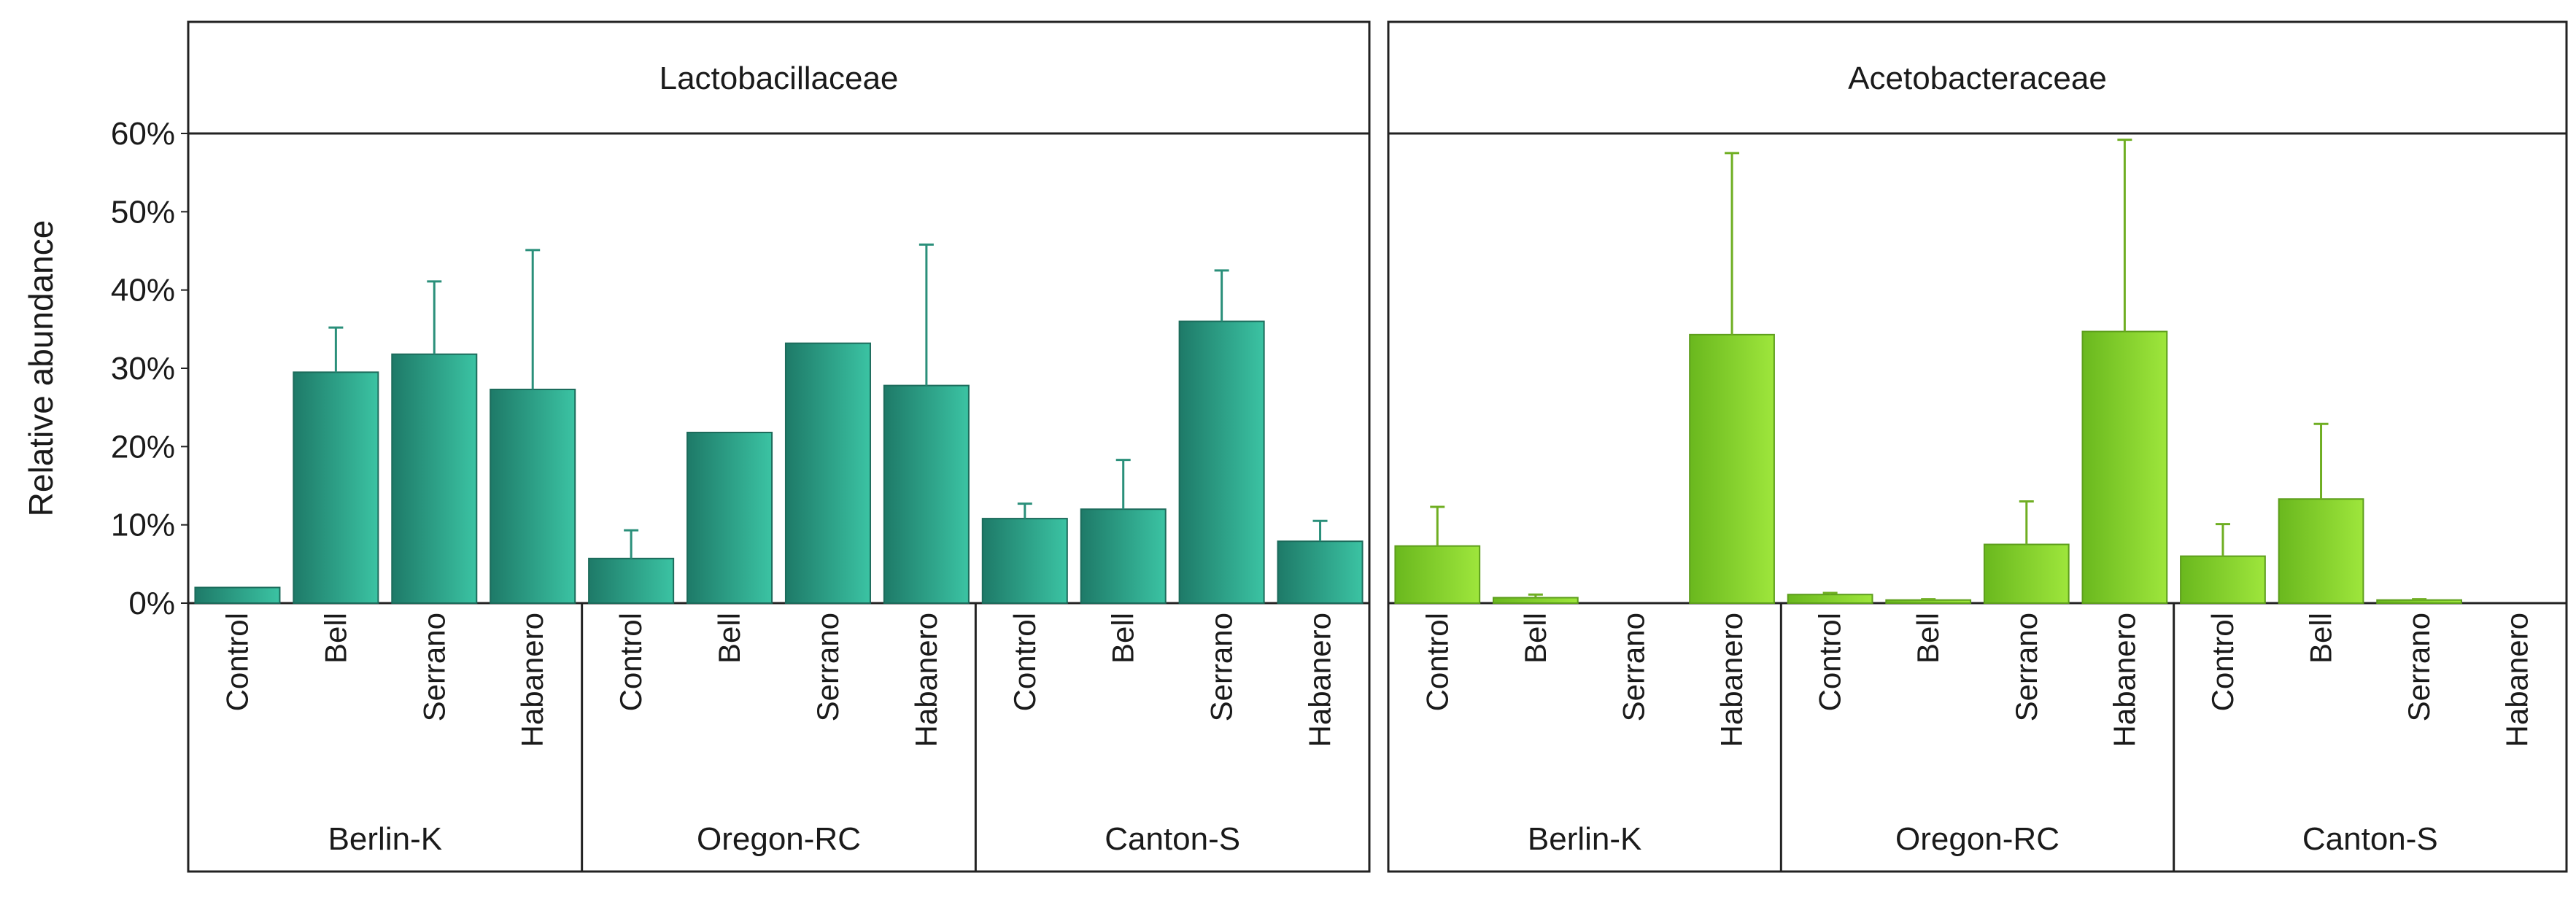 The height and width of the screenshot is (916, 2576). I want to click on y-tick-label: 40%, so click(143, 290).